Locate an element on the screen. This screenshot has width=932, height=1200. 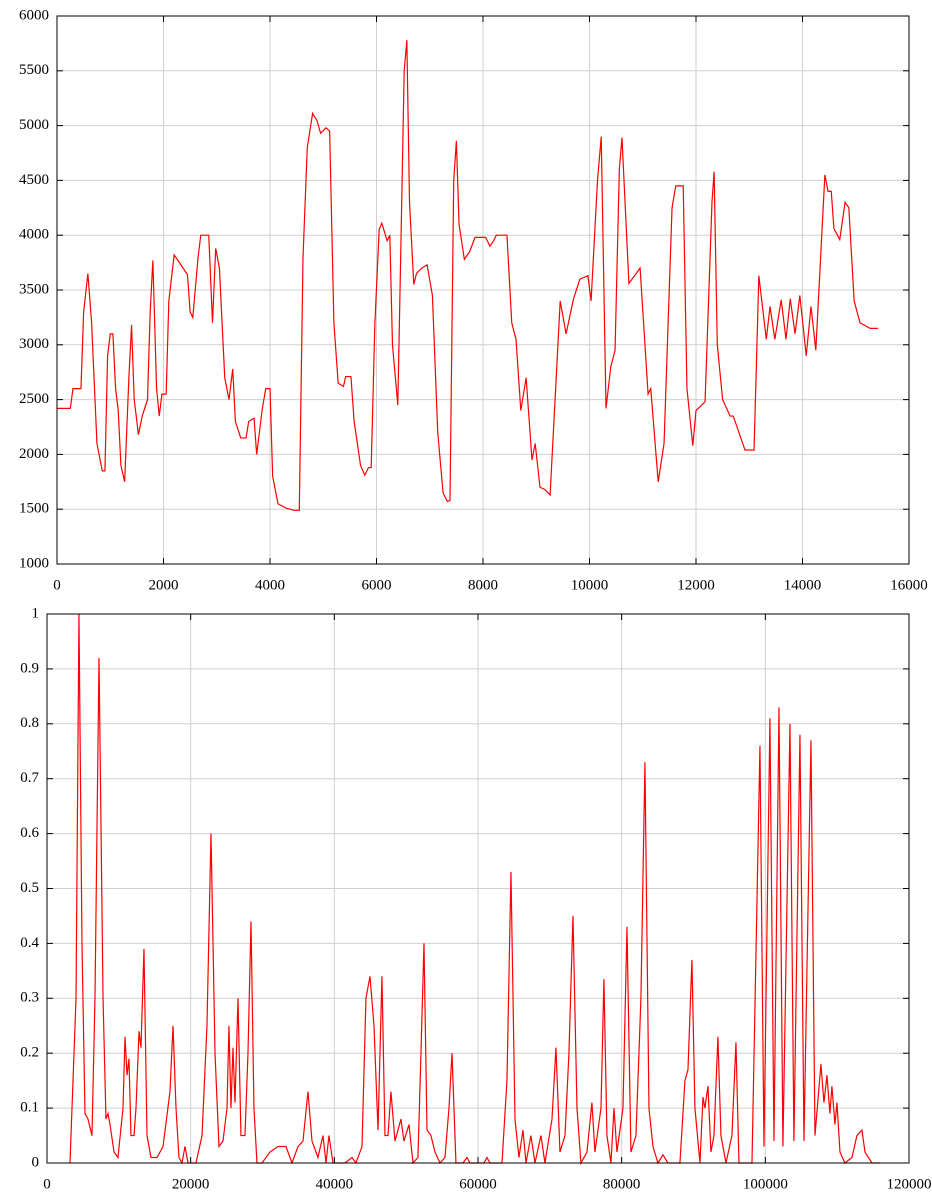
x-tick-label: 12000 is located at coordinates (696, 585).